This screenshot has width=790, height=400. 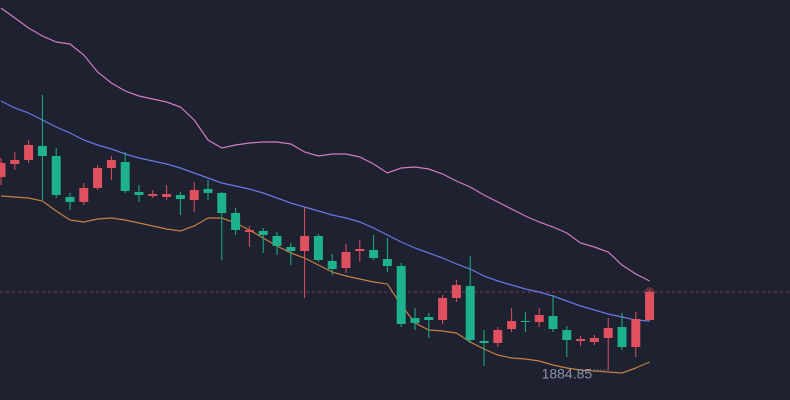 What do you see at coordinates (567, 374) in the screenshot?
I see `low-marker-label: 1884.85` at bounding box center [567, 374].